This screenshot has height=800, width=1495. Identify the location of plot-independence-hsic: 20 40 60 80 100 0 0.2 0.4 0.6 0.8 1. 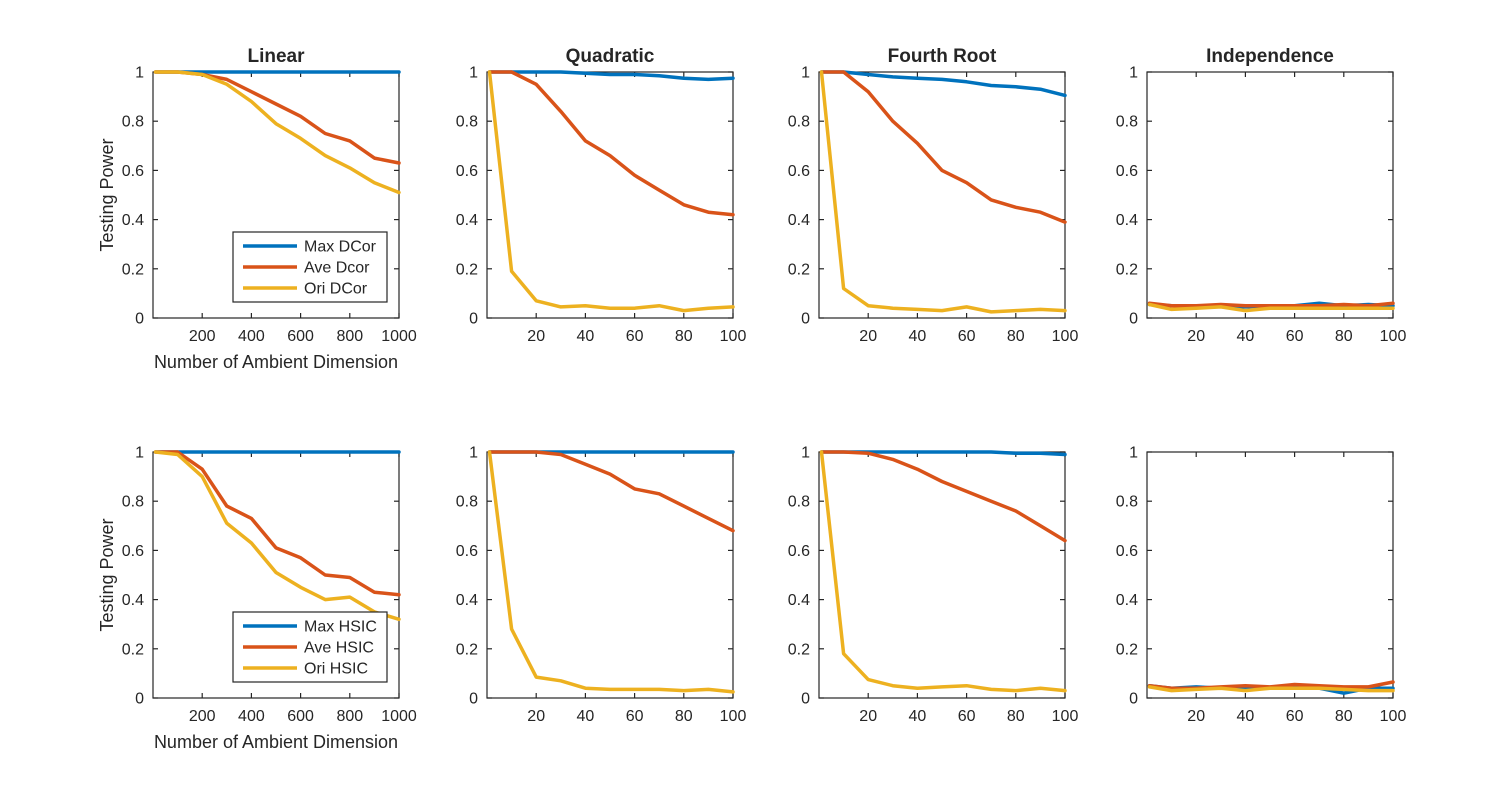
(1261, 585).